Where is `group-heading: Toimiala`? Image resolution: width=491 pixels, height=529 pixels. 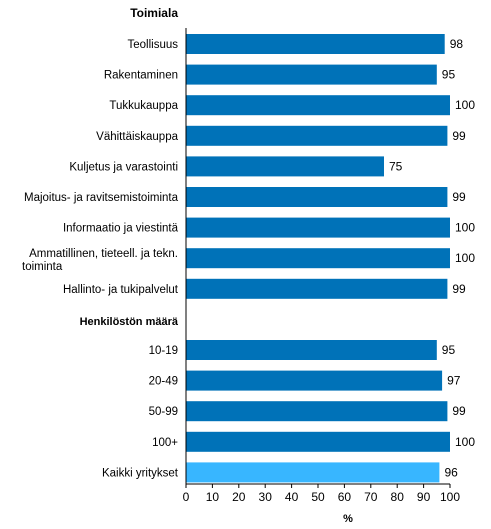 group-heading: Toimiala is located at coordinates (154, 13).